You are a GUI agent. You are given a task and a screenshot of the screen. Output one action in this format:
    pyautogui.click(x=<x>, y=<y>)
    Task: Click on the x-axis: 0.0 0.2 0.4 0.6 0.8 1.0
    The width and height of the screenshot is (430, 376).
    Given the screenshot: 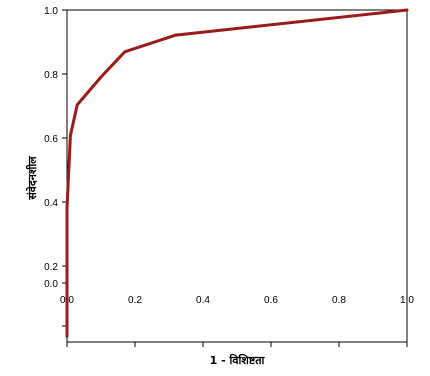 What is the action you would take?
    pyautogui.click(x=237, y=321)
    